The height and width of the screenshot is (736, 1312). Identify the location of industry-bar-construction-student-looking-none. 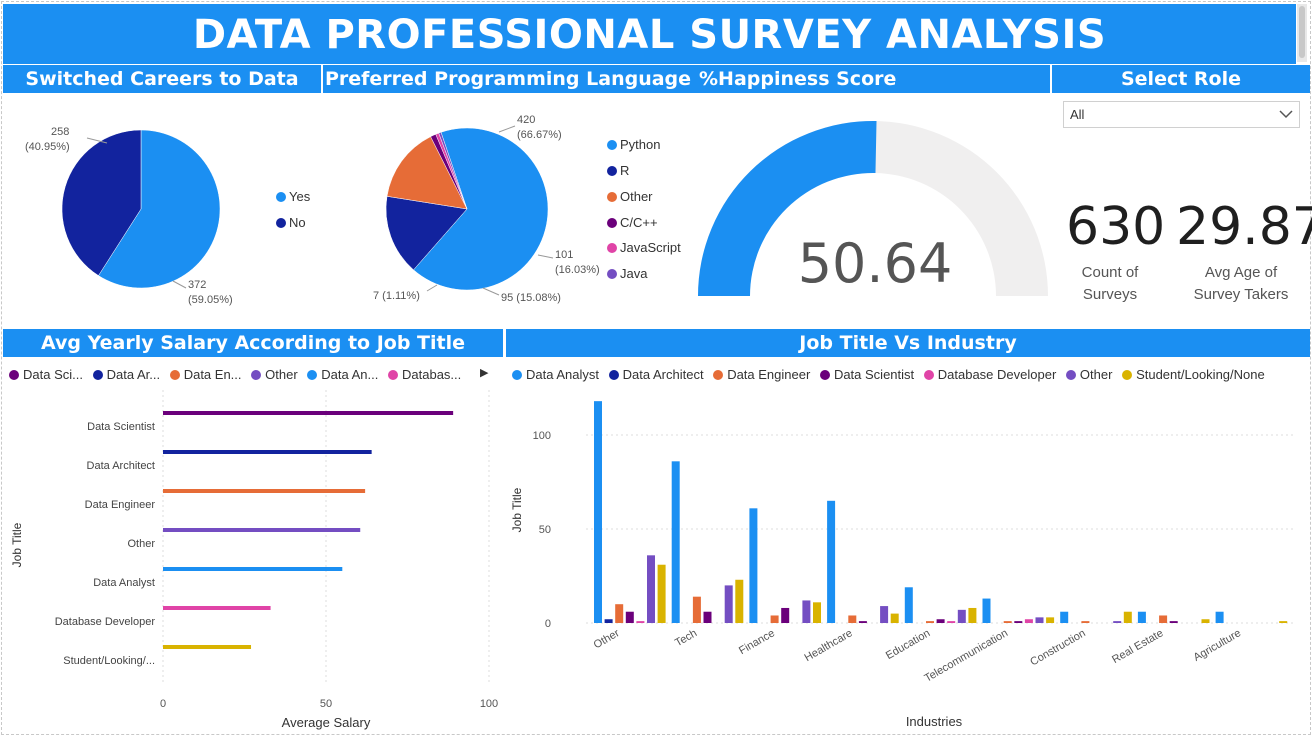
(1127, 617).